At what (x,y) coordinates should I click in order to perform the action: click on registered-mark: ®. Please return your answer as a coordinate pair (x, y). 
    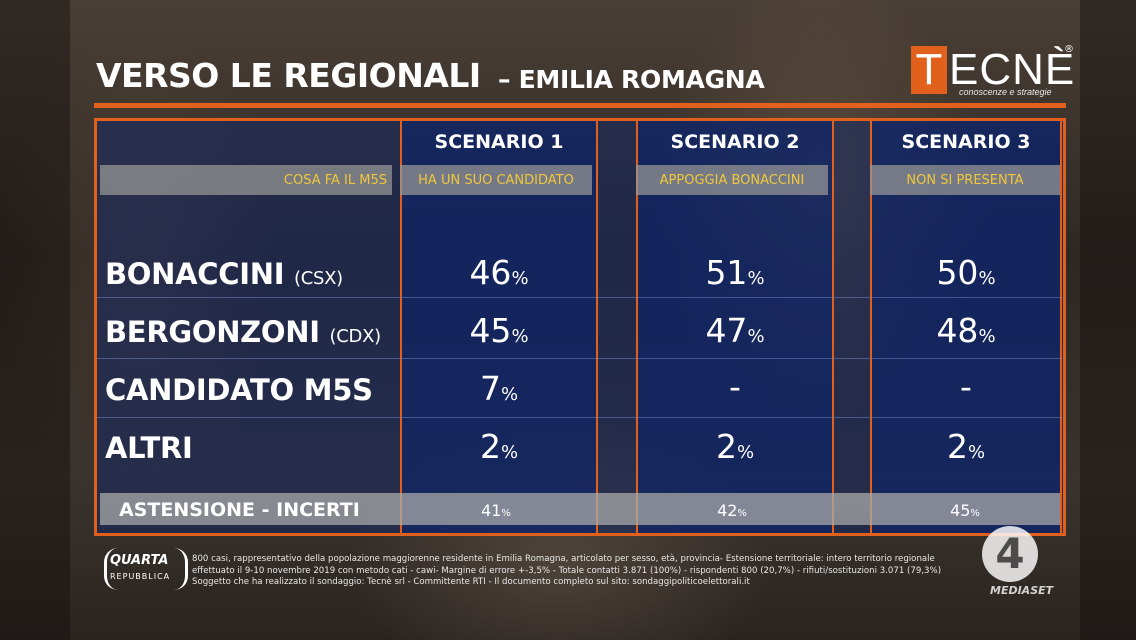
    Looking at the image, I should click on (1069, 49).